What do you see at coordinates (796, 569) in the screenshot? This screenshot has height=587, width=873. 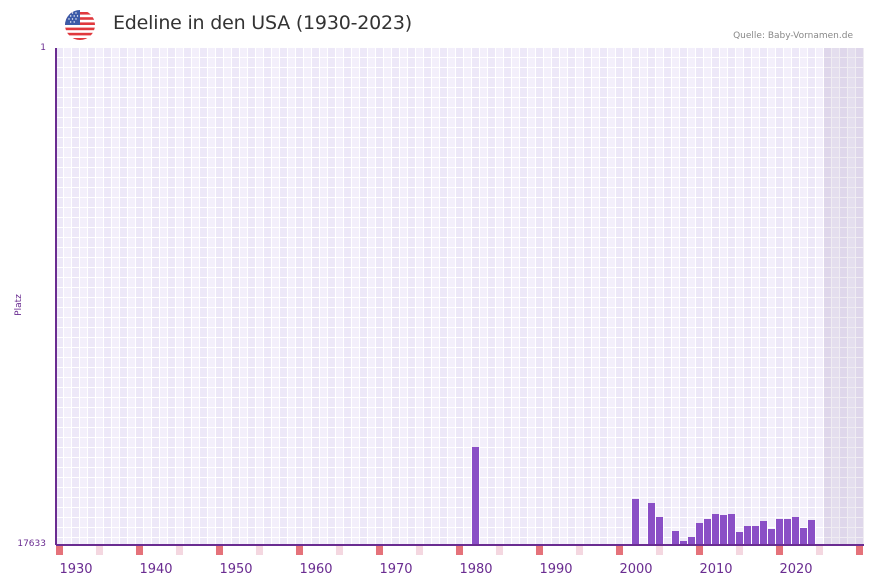 I see `x-tick-2020: 2020` at bounding box center [796, 569].